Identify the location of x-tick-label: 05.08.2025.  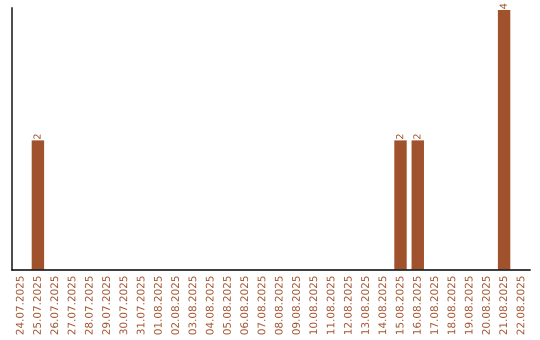
(226, 305).